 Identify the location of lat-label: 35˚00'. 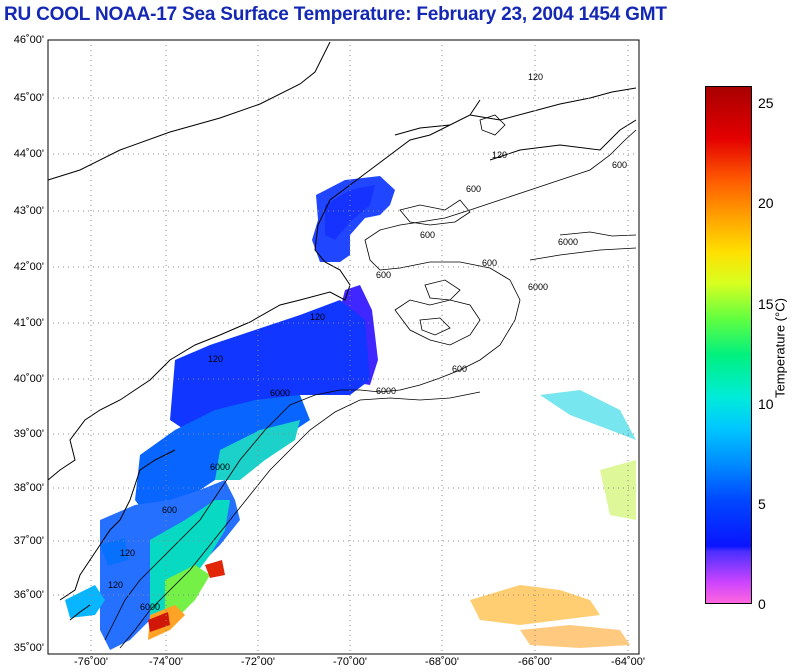
(28, 648).